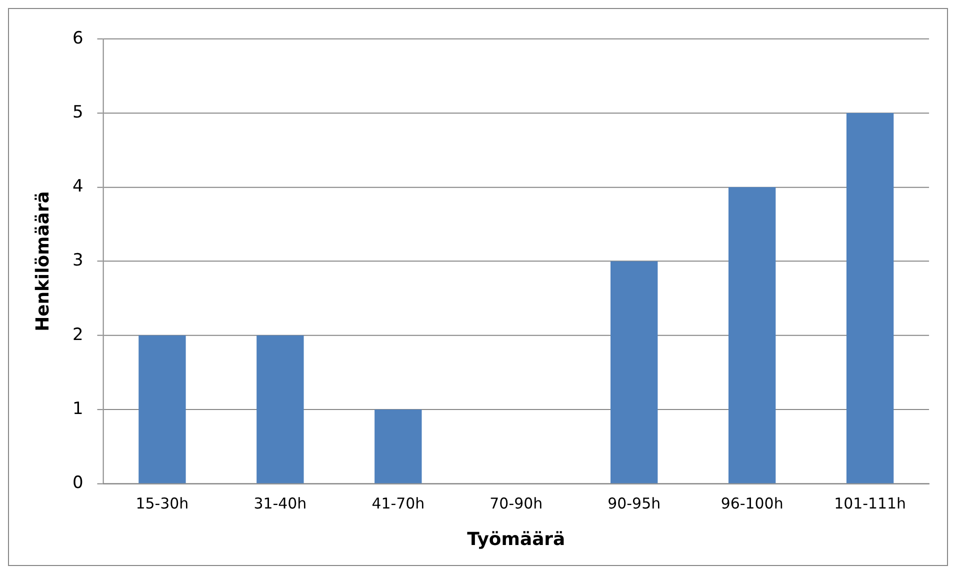 This screenshot has height=578, width=959. I want to click on x-tick-label: 15-30h, so click(162, 503).